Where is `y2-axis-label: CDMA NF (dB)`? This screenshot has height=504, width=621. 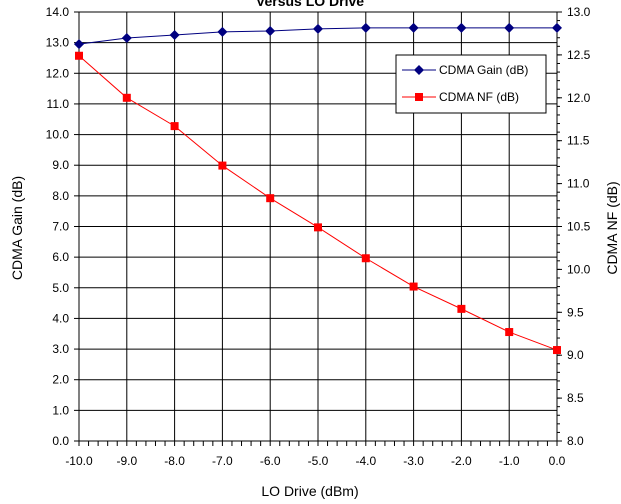 y2-axis-label: CDMA NF (dB) is located at coordinates (612, 227).